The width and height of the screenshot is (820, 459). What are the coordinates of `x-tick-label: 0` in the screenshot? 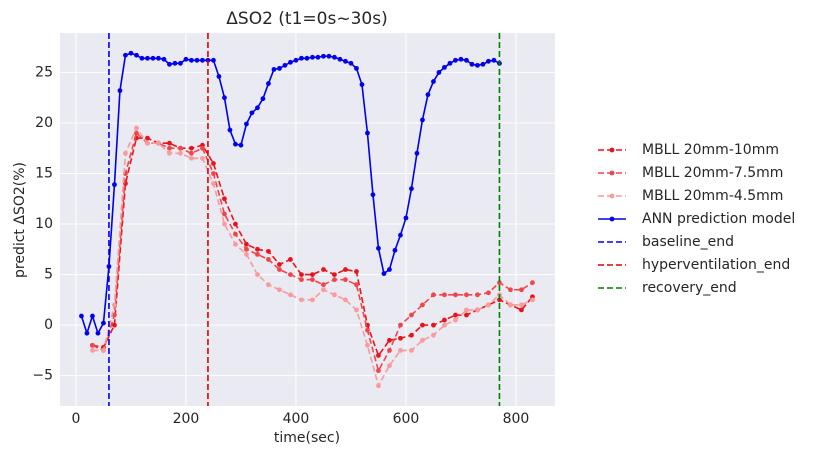 It's located at (75, 419).